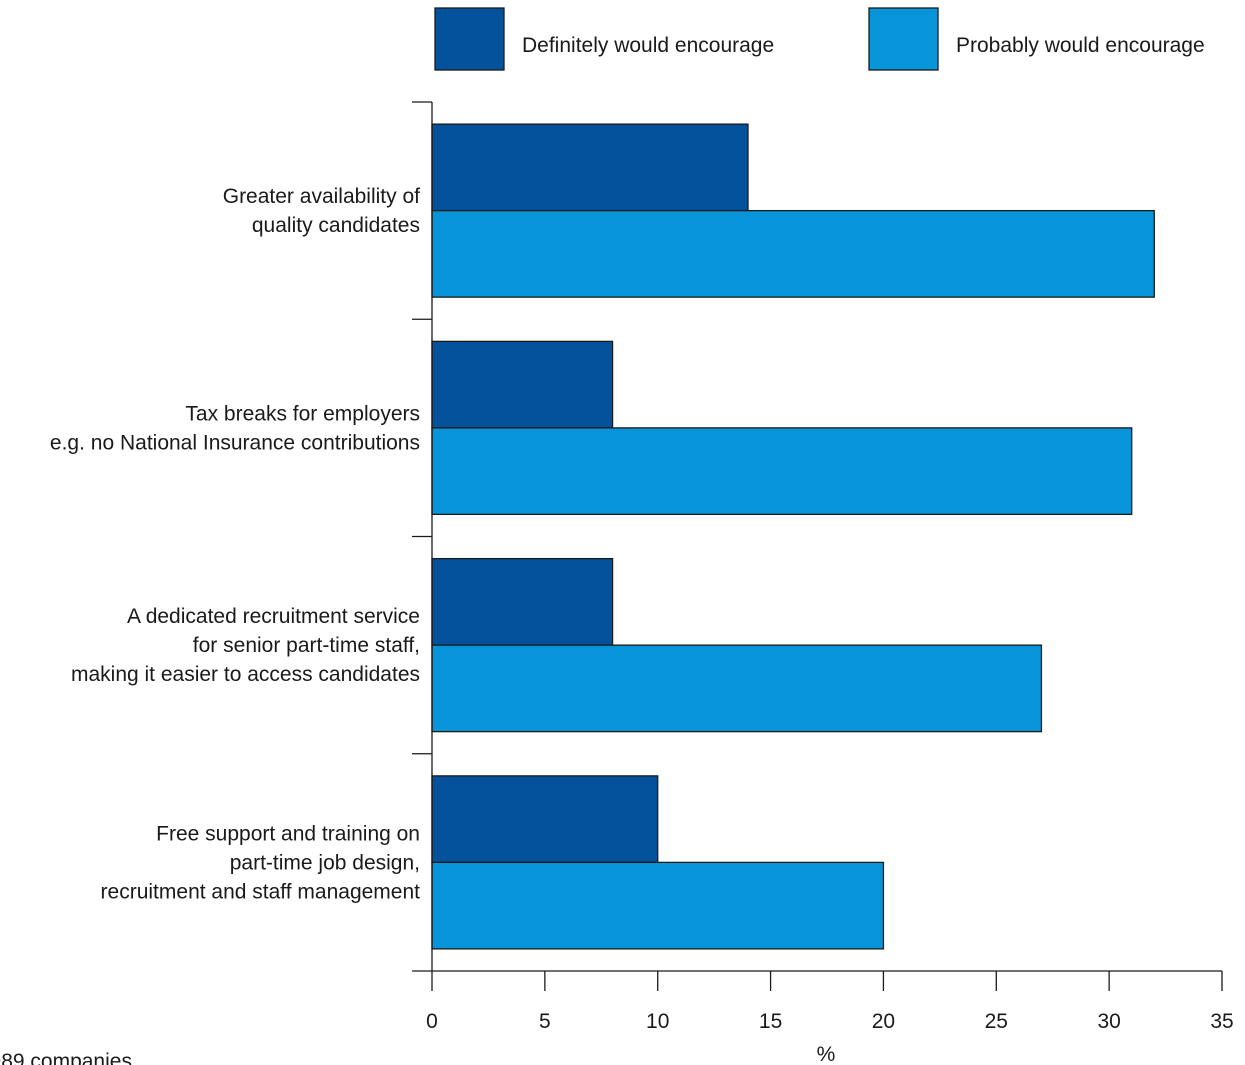 This screenshot has width=1245, height=1065. What do you see at coordinates (648, 45) in the screenshot?
I see `legend-label-1: Definitely would encourage` at bounding box center [648, 45].